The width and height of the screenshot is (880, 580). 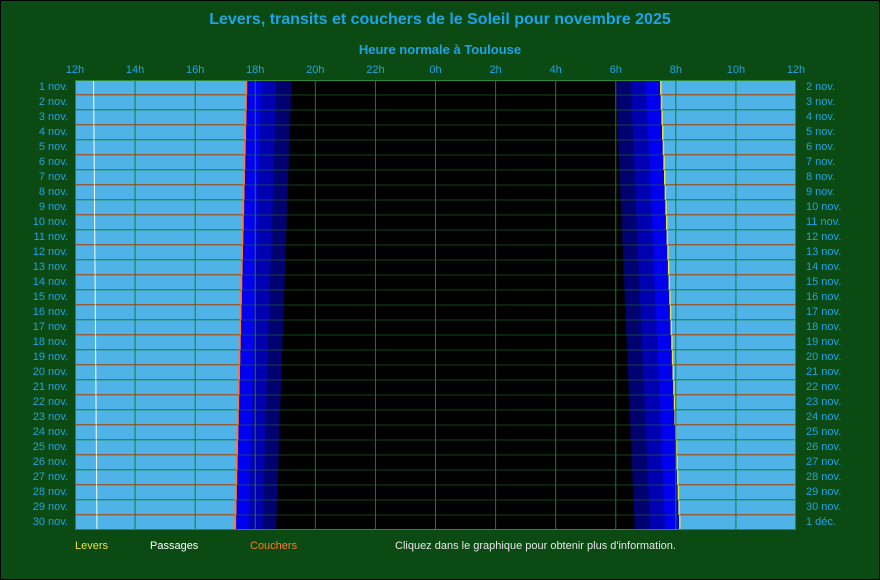 What do you see at coordinates (50, 342) in the screenshot?
I see `left-day-label: 18 nov.` at bounding box center [50, 342].